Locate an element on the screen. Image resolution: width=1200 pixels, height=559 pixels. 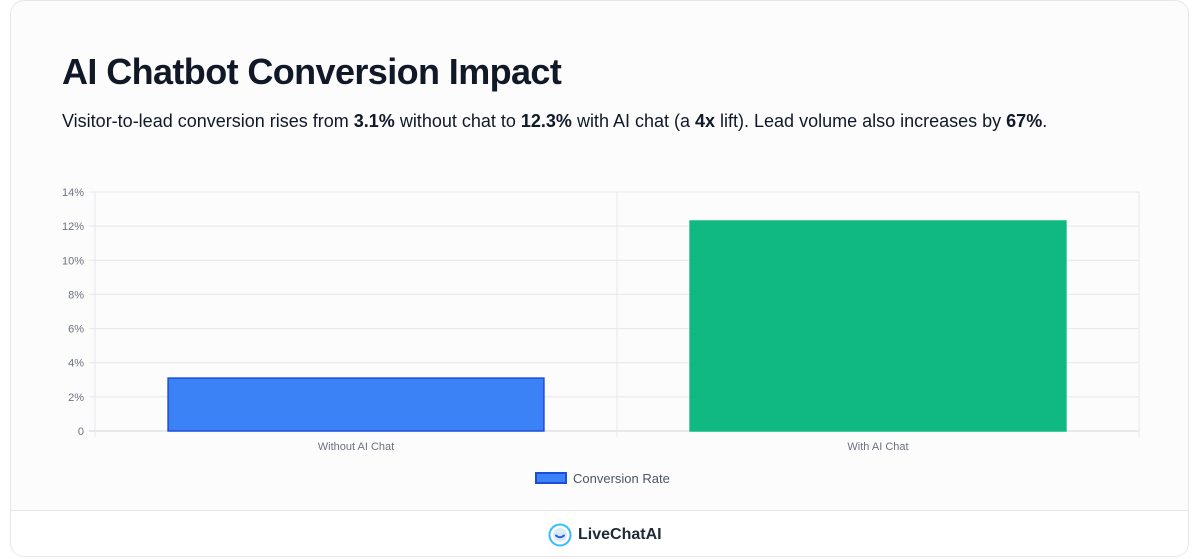
chart-legend: Conversion Rate is located at coordinates (602, 478).